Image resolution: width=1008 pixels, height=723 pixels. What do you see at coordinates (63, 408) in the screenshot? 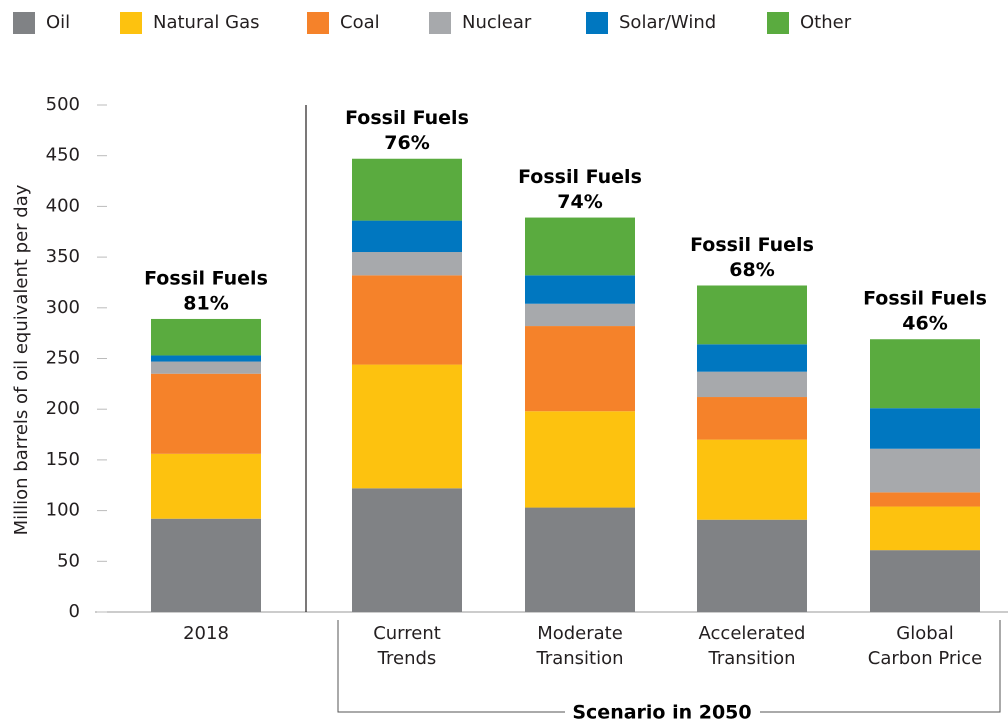
I see `y-tick-label: 200` at bounding box center [63, 408].